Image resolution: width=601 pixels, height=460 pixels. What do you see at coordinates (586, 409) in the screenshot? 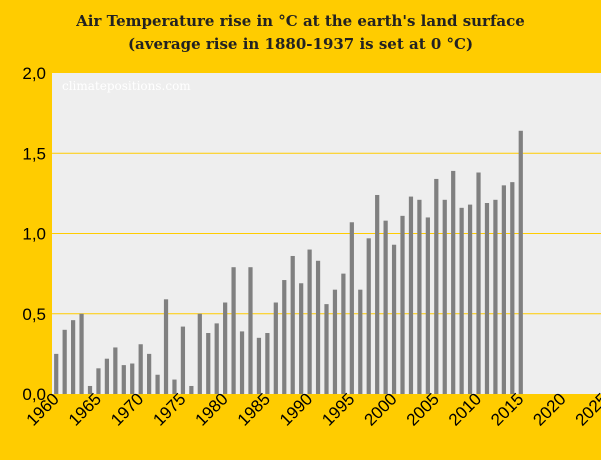
I see `x-tick-label: 2025` at bounding box center [586, 409].